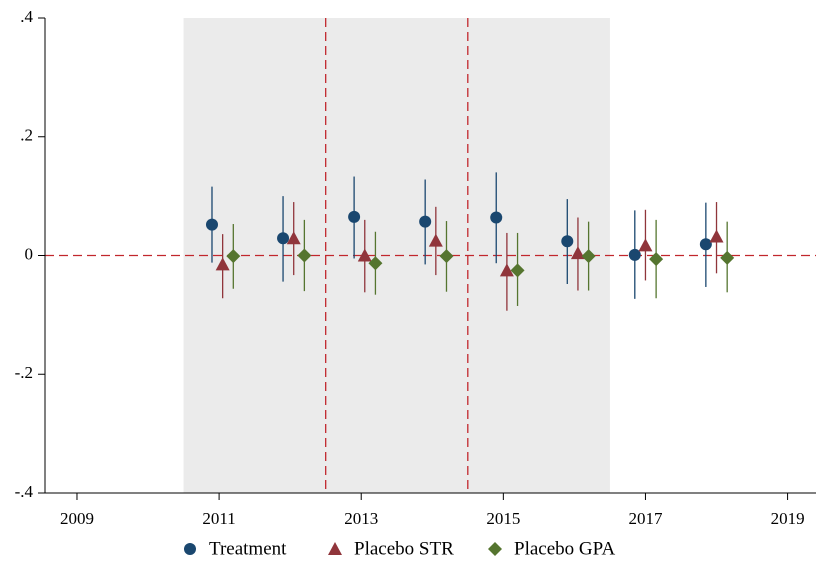  Describe the element at coordinates (788, 518) in the screenshot. I see `x-tick-label: 2019` at that location.